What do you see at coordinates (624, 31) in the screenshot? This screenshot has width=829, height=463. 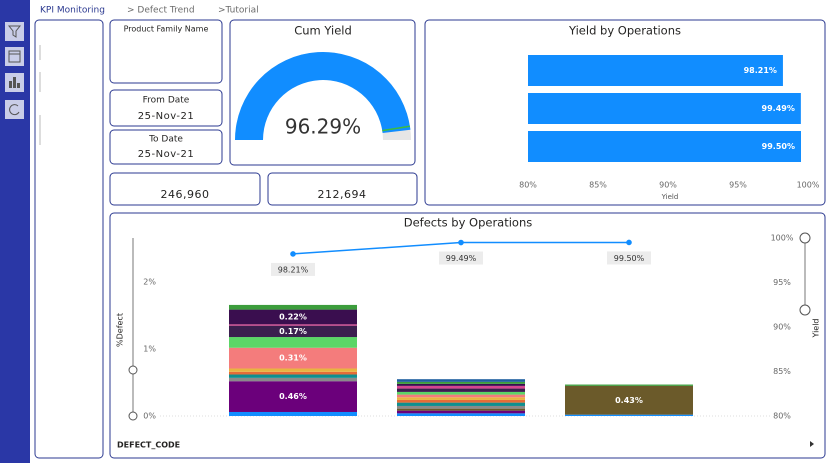 I see `chart-title: Yield by Operations` at bounding box center [624, 31].